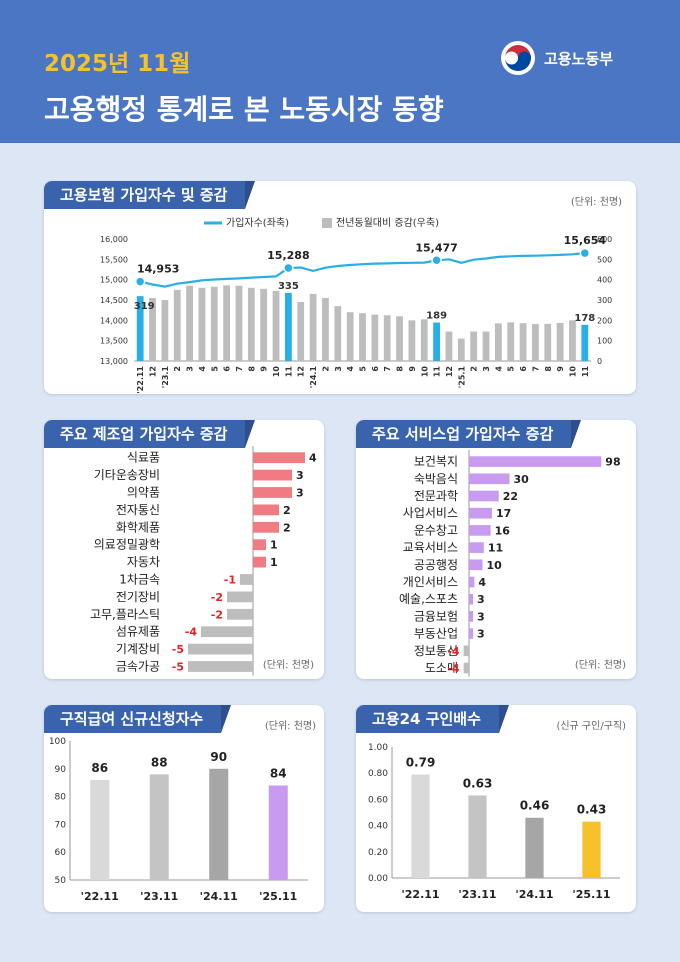  I want to click on y-tick-label: 80, so click(61, 798).